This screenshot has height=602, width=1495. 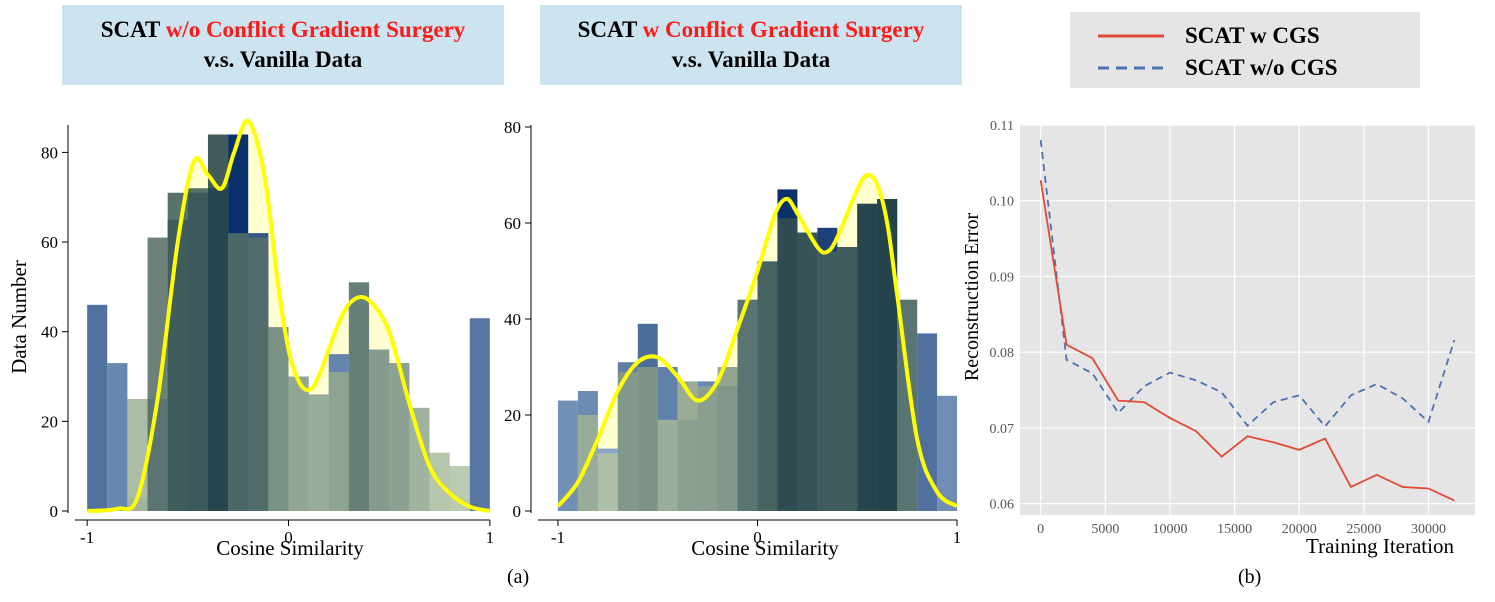 What do you see at coordinates (1363, 529) in the screenshot?
I see `x-tick-label: 25000` at bounding box center [1363, 529].